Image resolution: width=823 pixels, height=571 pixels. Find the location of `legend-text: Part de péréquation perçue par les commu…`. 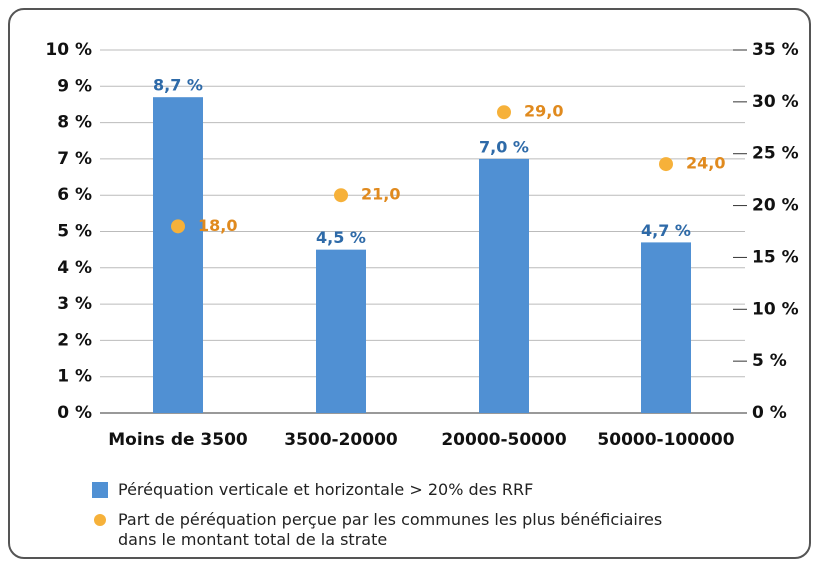

legend-text: Part de péréquation perçue par les commu… is located at coordinates (390, 529).